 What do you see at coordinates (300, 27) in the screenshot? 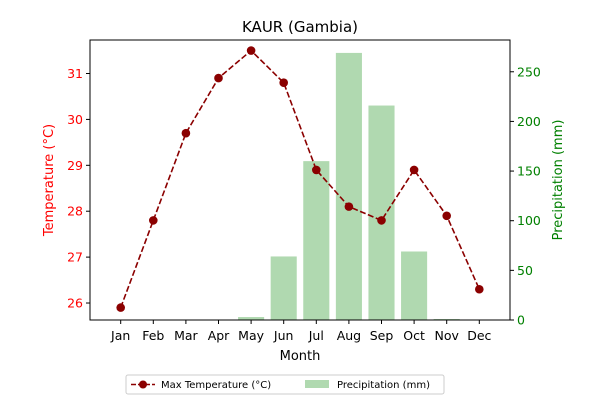
I see `chart-title: KAUR (Gambia)` at bounding box center [300, 27].